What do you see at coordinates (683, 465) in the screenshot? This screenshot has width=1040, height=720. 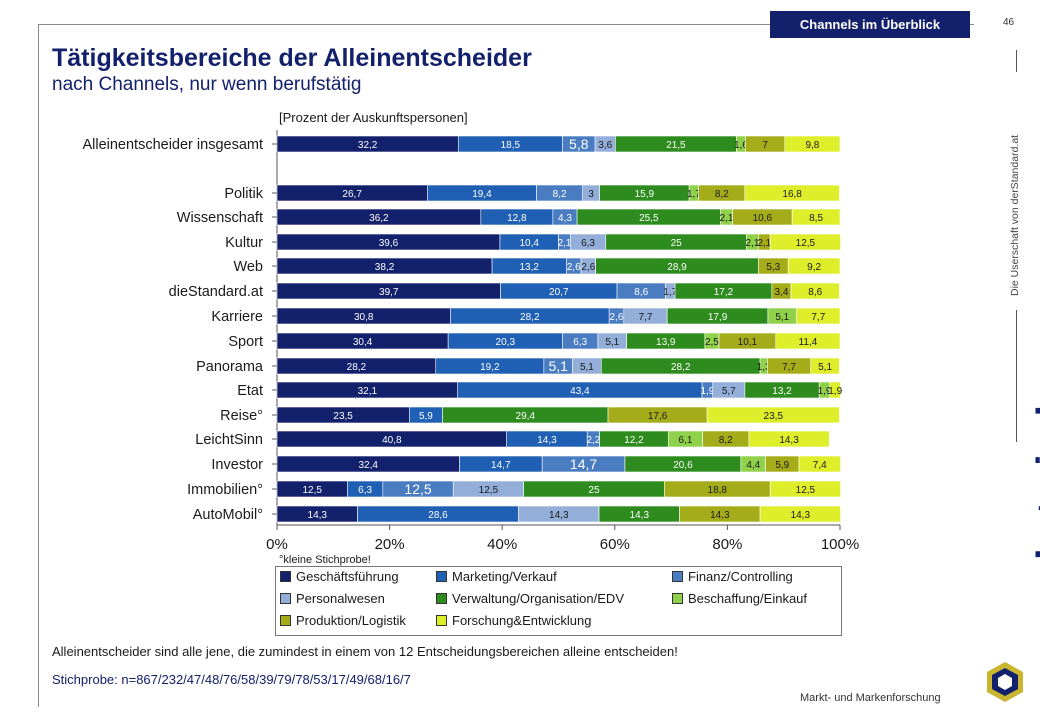 I see `data-label: 20,6` at bounding box center [683, 465].